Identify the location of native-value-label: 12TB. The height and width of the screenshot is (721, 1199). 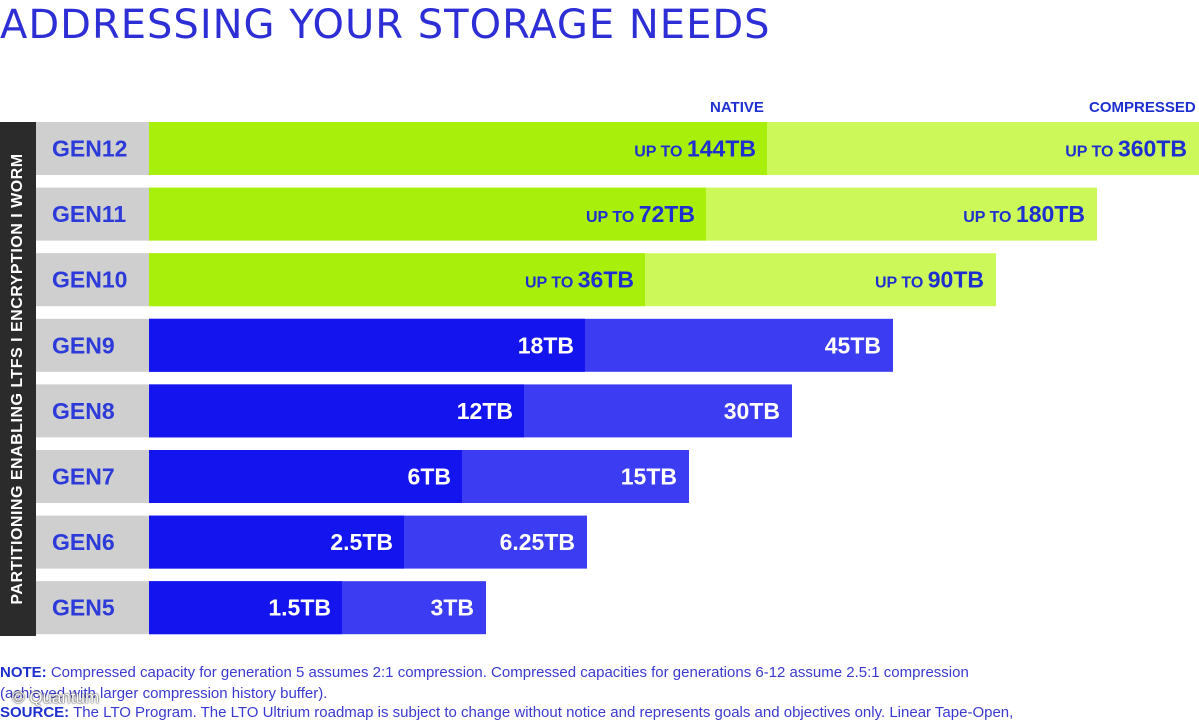
(485, 411).